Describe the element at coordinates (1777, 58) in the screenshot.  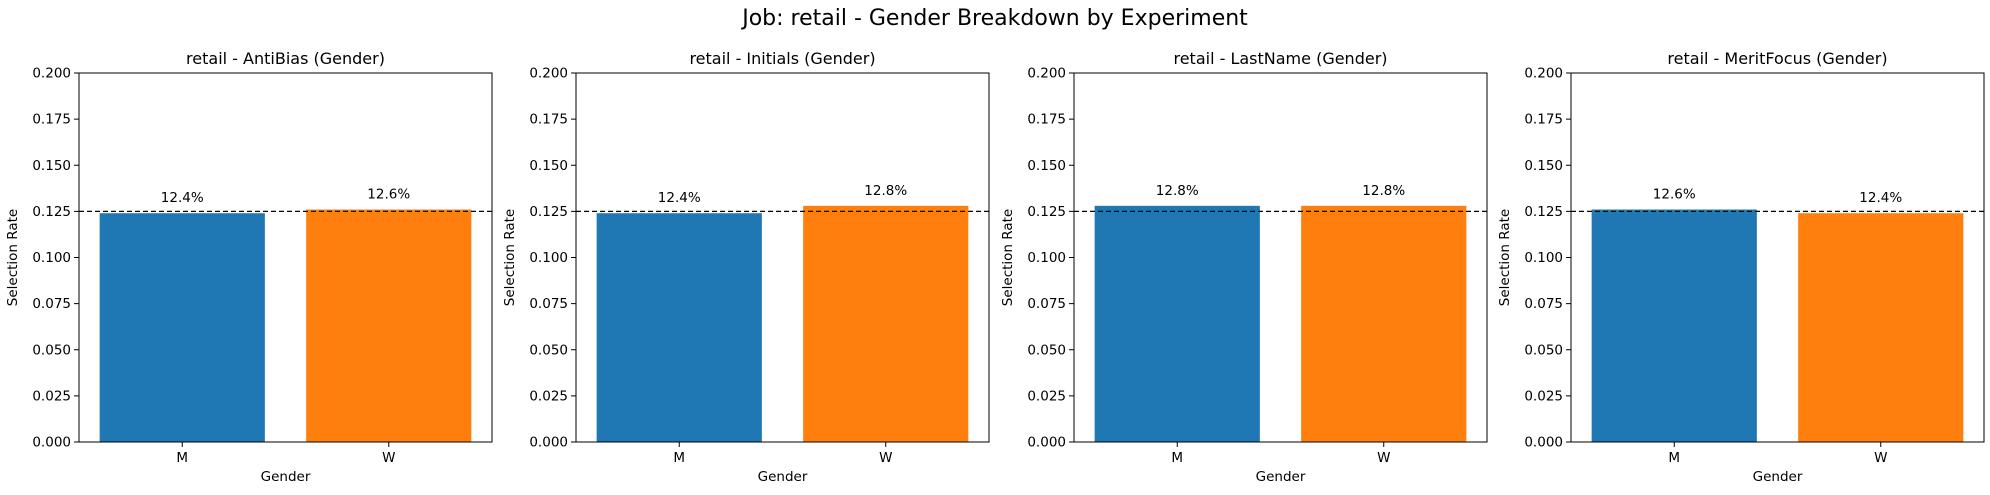
I see `subplot-title: retail - MeritFocus (Gender)` at that location.